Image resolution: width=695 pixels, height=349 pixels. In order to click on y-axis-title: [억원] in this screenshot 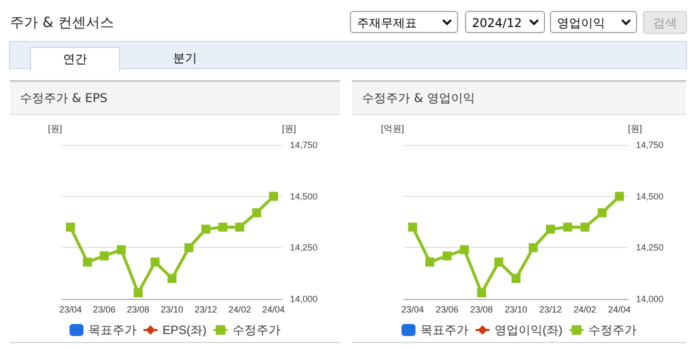, I will do `click(392, 129)`.